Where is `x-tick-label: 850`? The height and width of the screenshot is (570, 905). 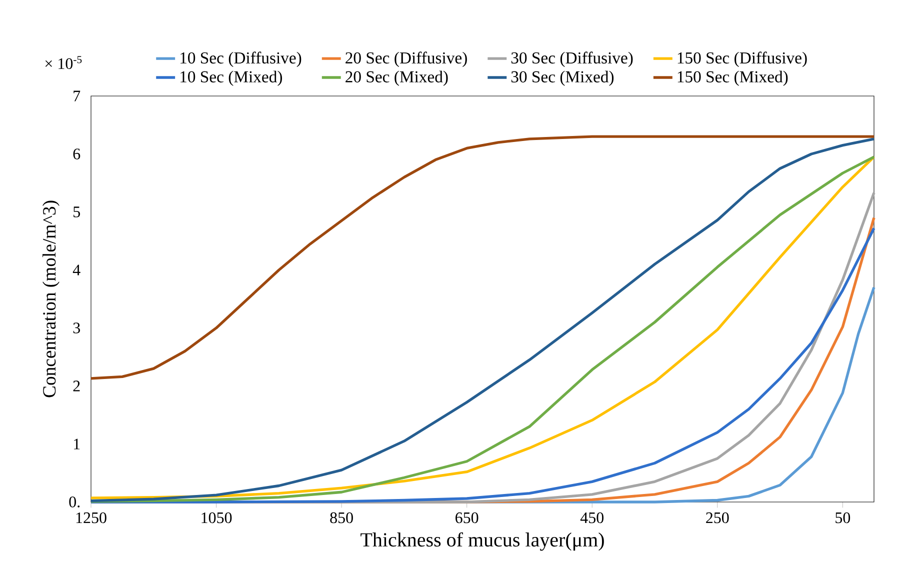 x-tick-label: 850 is located at coordinates (341, 518).